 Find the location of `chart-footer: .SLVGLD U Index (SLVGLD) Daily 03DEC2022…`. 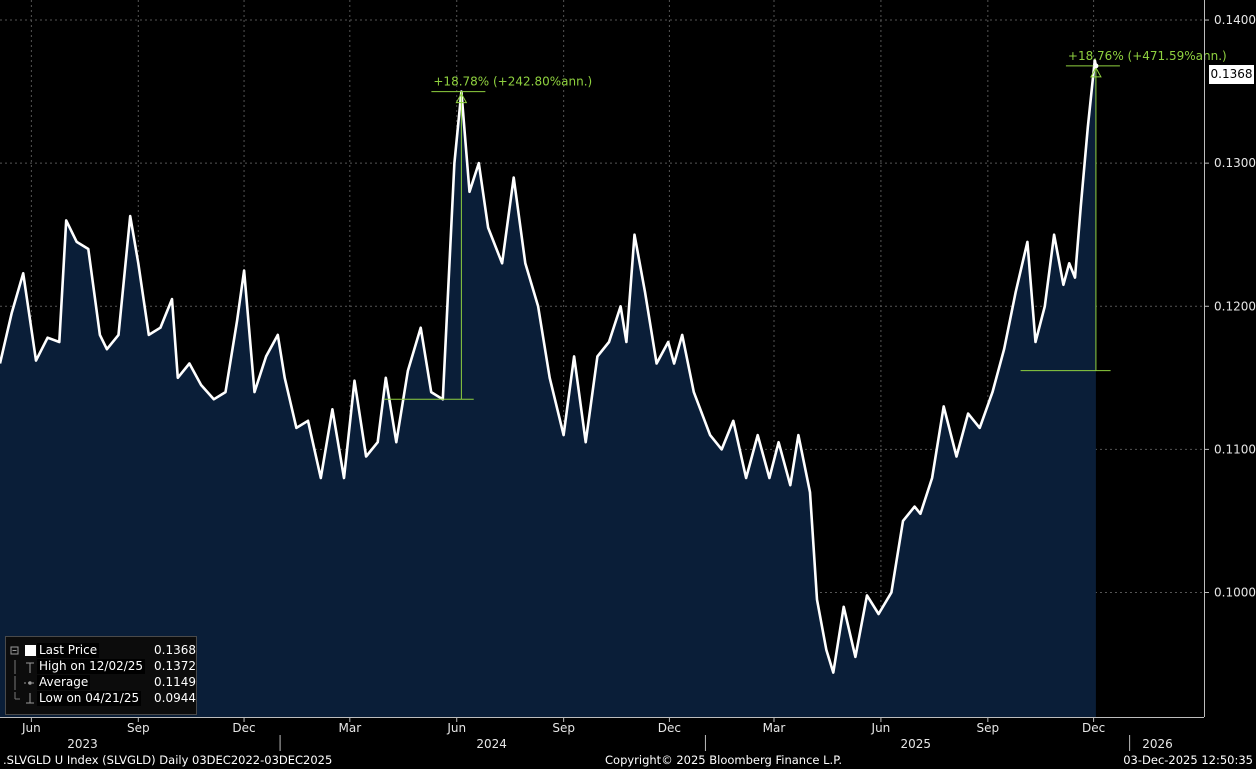

chart-footer: .SLVGLD U Index (SLVGLD) Daily 03DEC2022… is located at coordinates (628, 760).